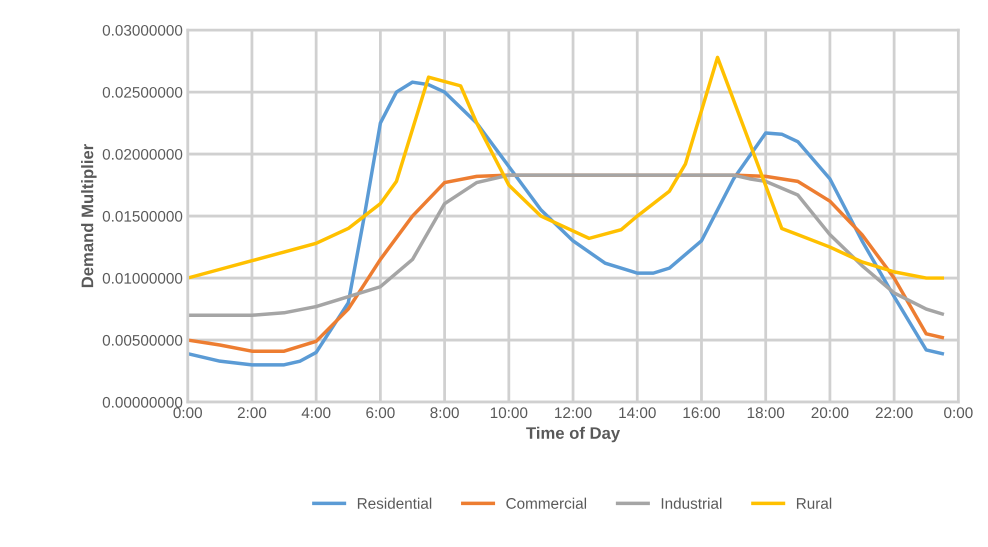  I want to click on y-axis-title: Demand Multiplier, so click(89, 216).